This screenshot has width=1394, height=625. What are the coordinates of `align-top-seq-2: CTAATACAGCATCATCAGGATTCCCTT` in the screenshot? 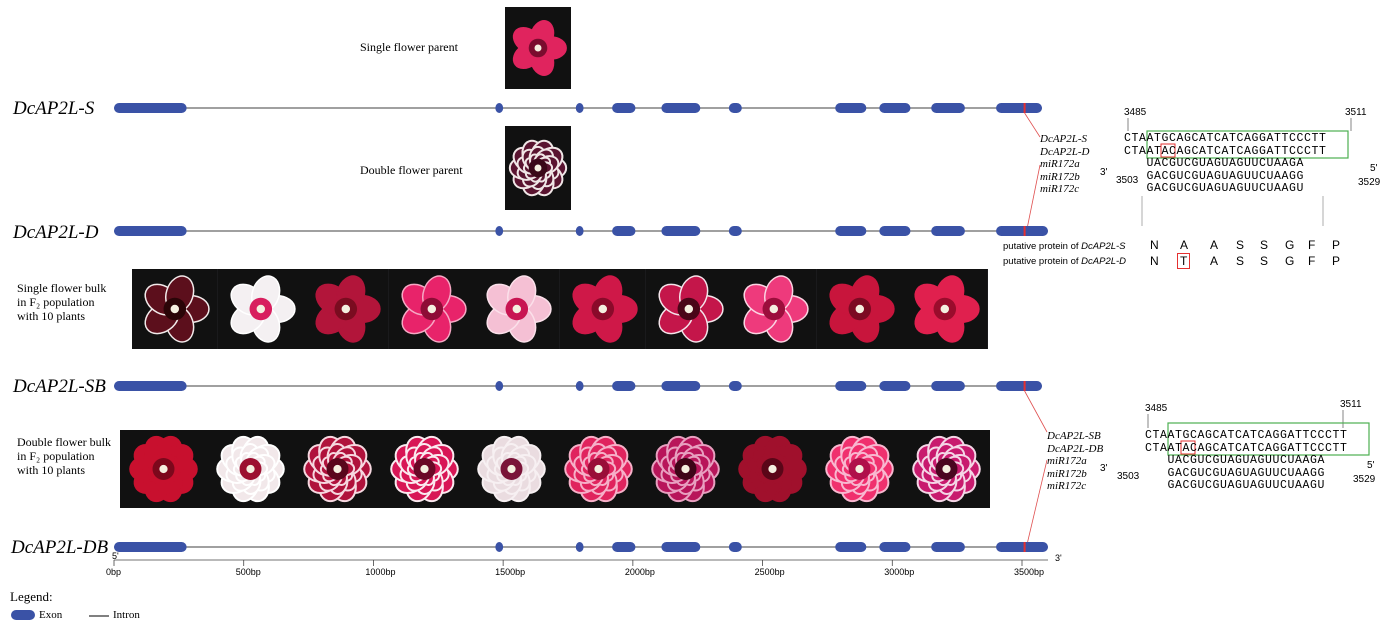 It's located at (1225, 151).